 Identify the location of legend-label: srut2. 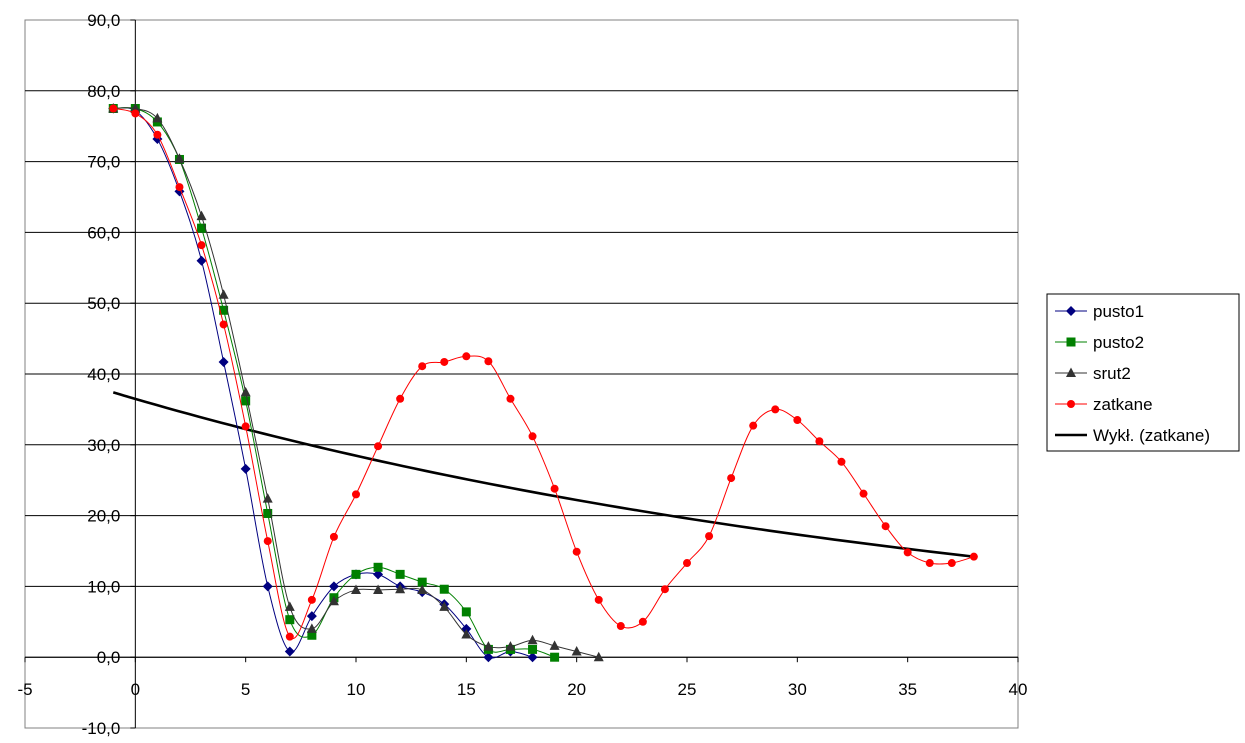
(1112, 373).